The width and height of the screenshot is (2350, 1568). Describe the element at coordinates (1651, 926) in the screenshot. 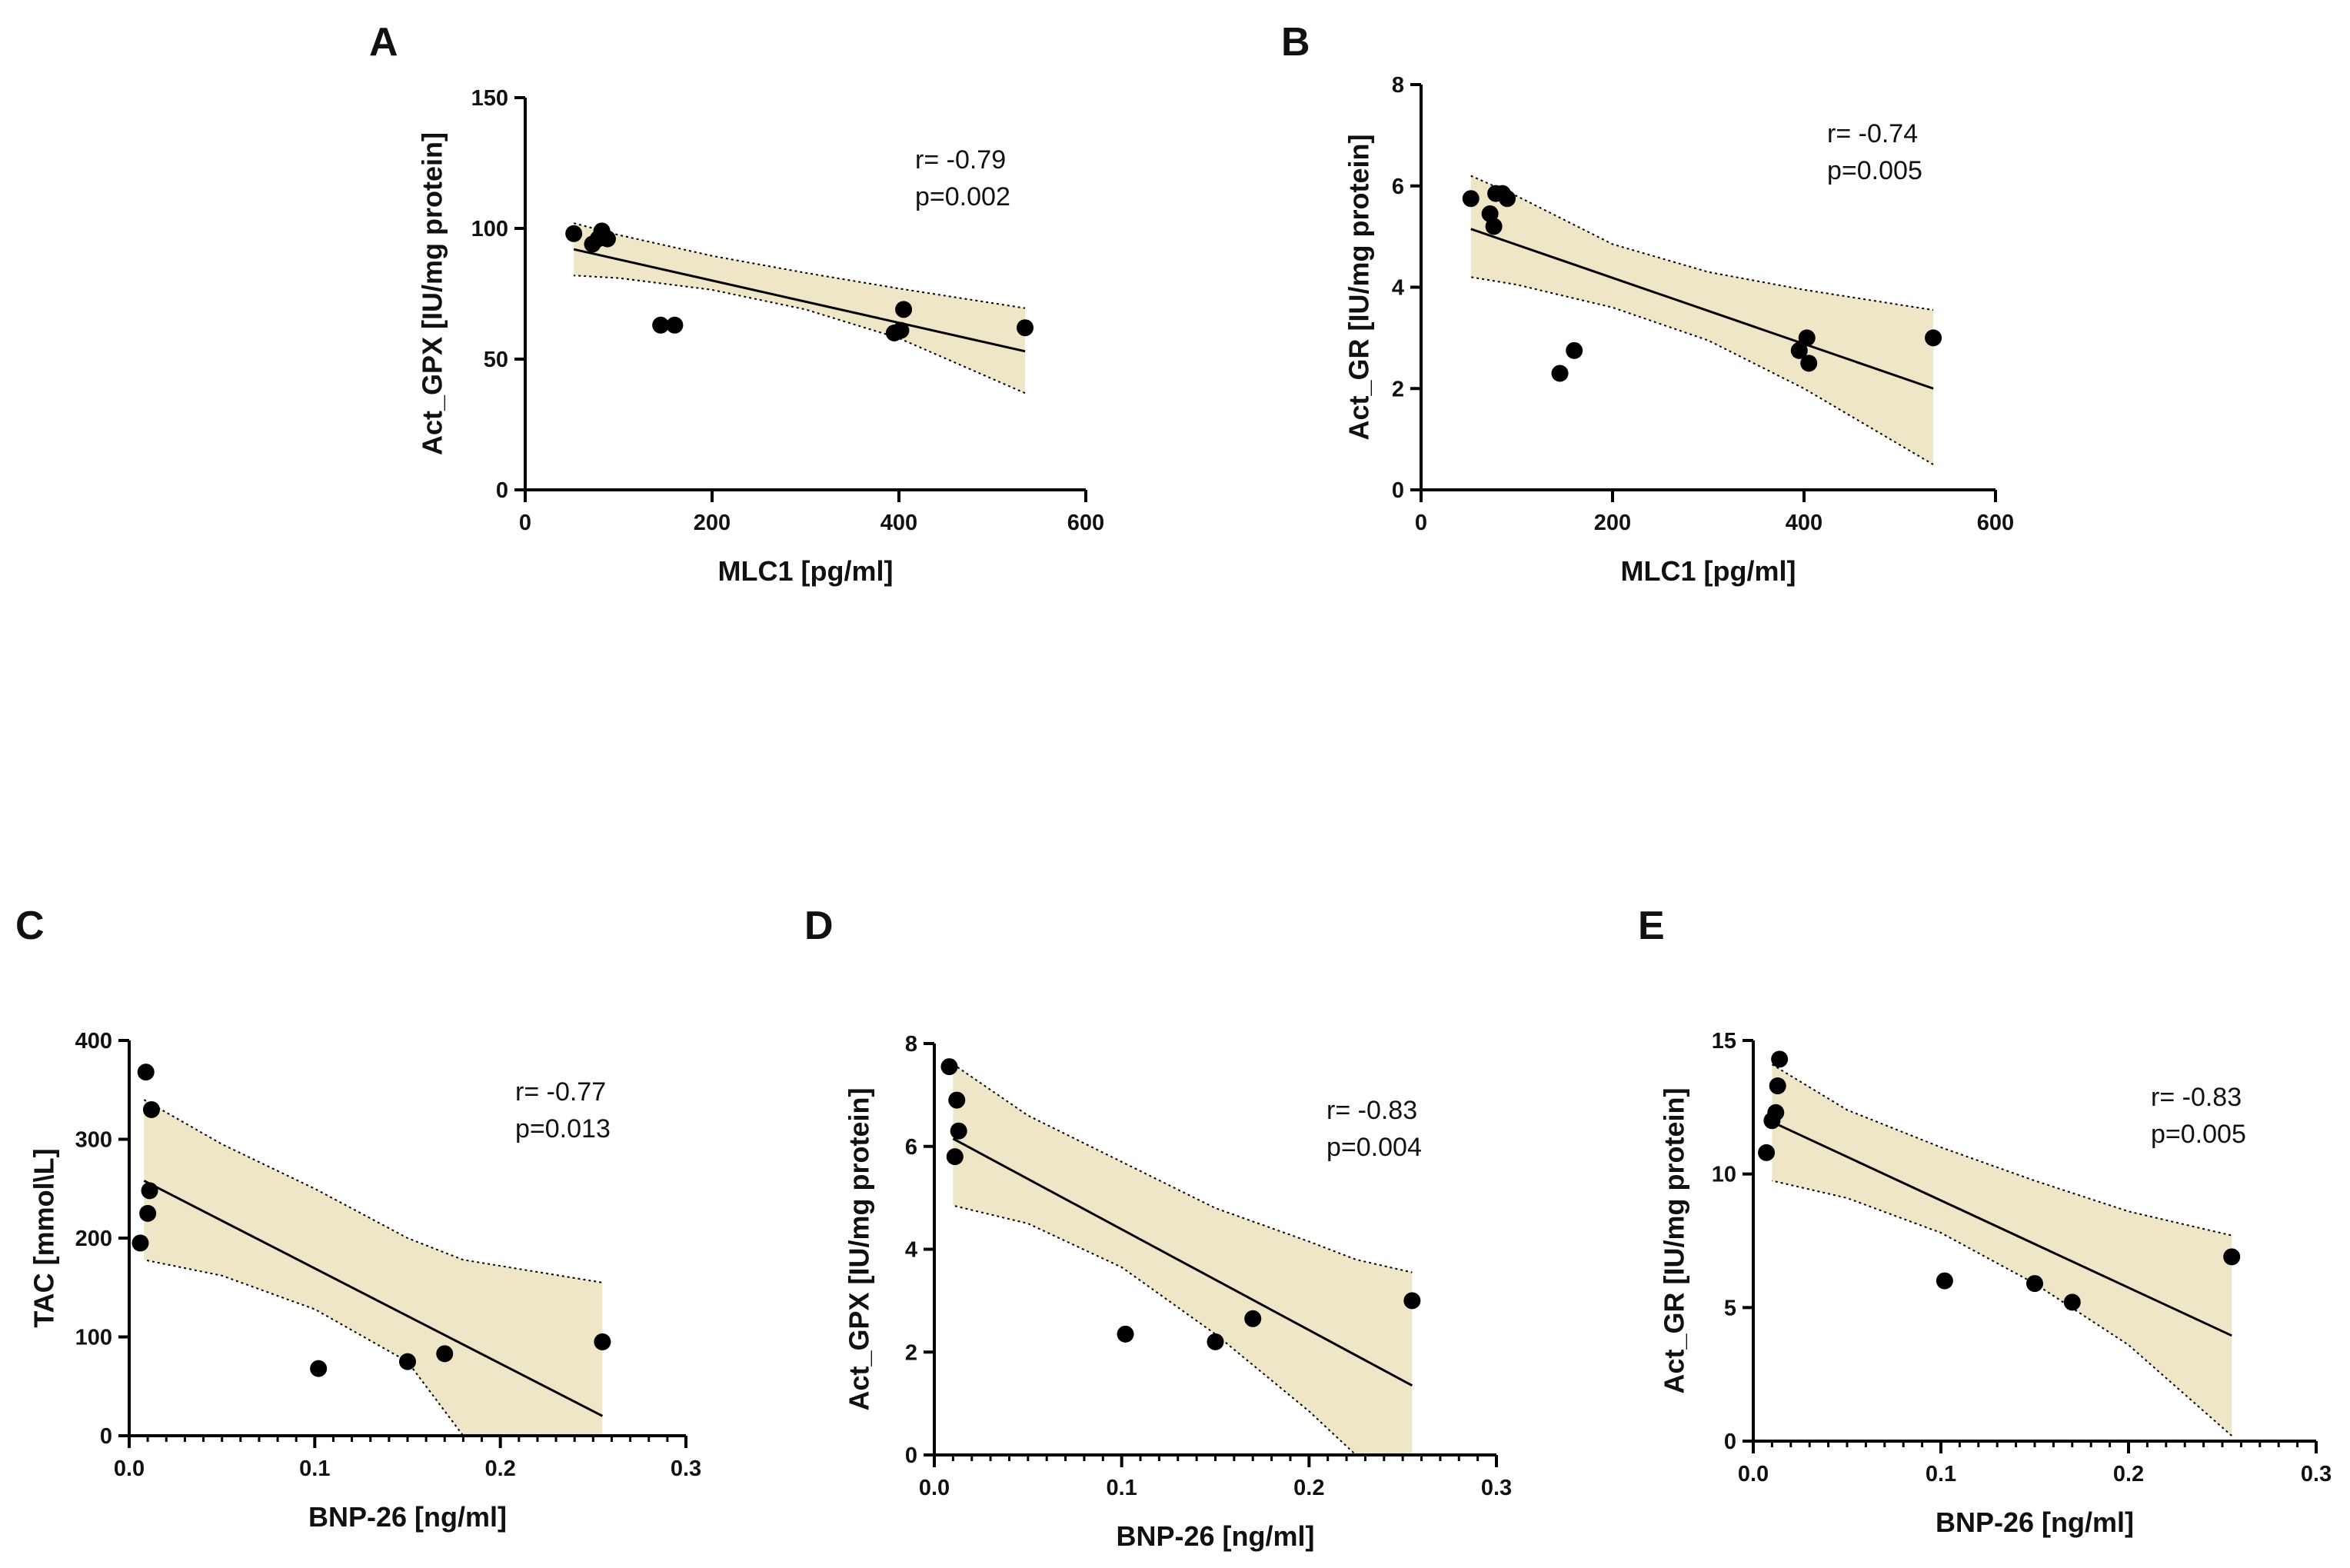

I see `panel-label: E` at that location.